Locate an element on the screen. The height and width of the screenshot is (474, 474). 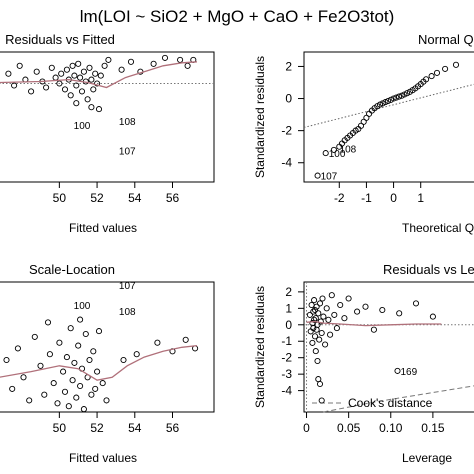
x-axis-label: Fitted values is located at coordinates (103, 228).